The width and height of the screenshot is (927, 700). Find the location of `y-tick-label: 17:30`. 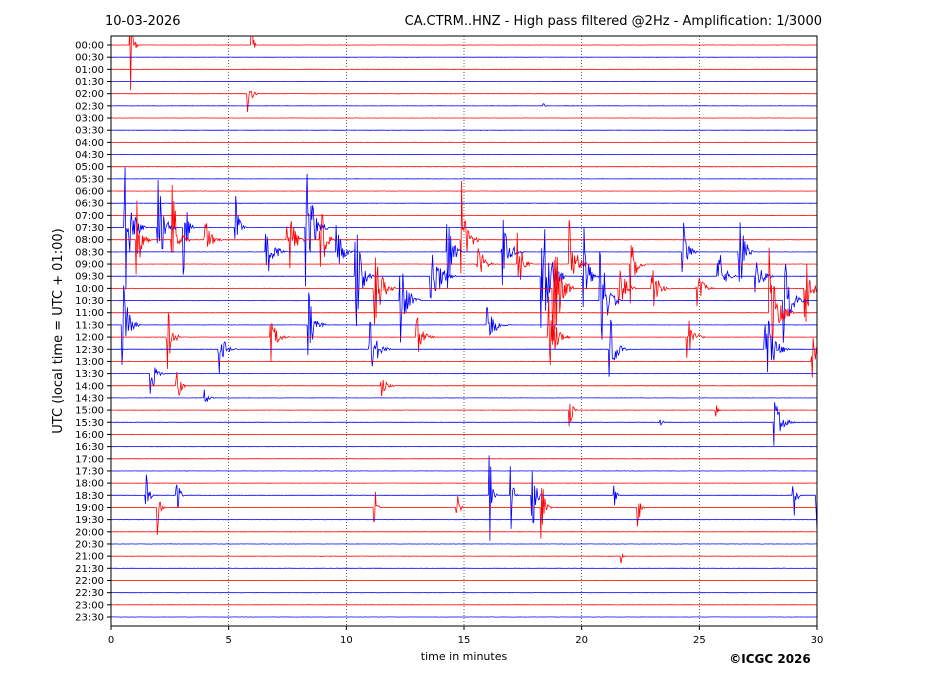

y-tick-label: 17:30 is located at coordinates (89, 471).